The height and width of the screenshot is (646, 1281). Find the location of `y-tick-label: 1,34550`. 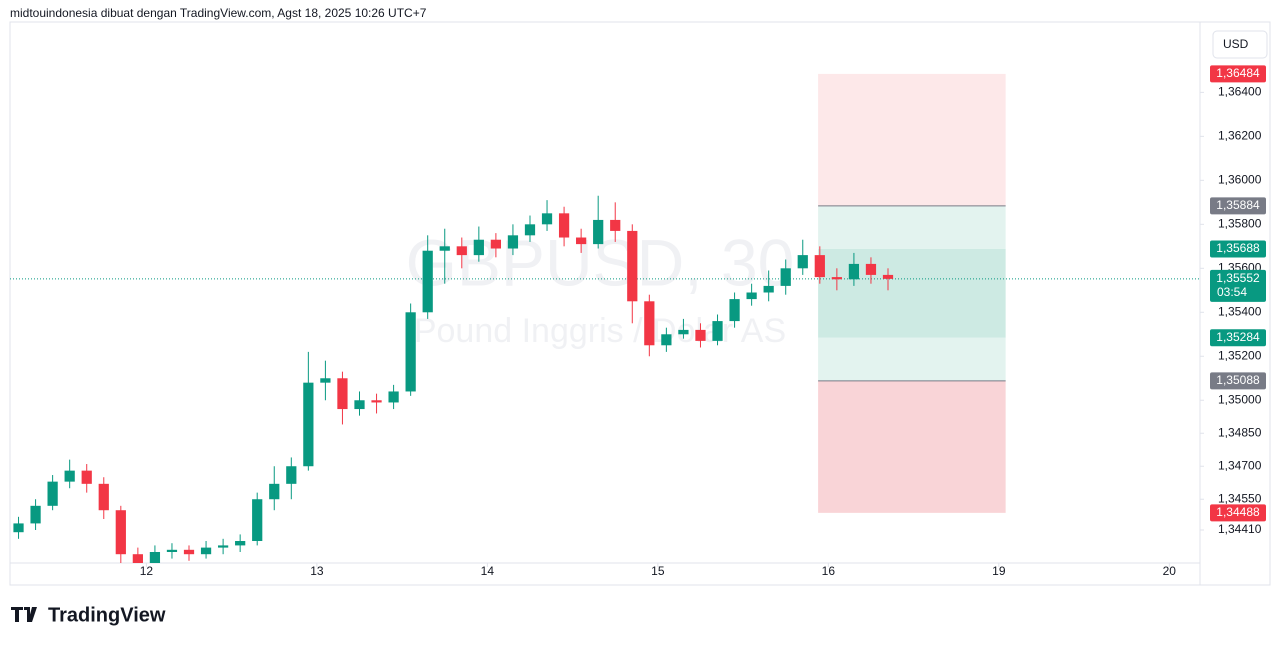

y-tick-label: 1,34550 is located at coordinates (1240, 498).